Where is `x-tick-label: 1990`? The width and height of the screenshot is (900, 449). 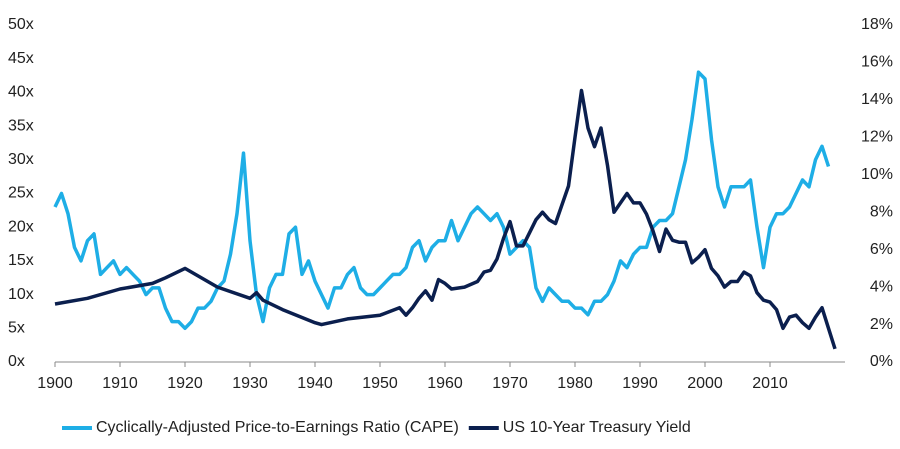
x-tick-label: 1990 is located at coordinates (640, 383).